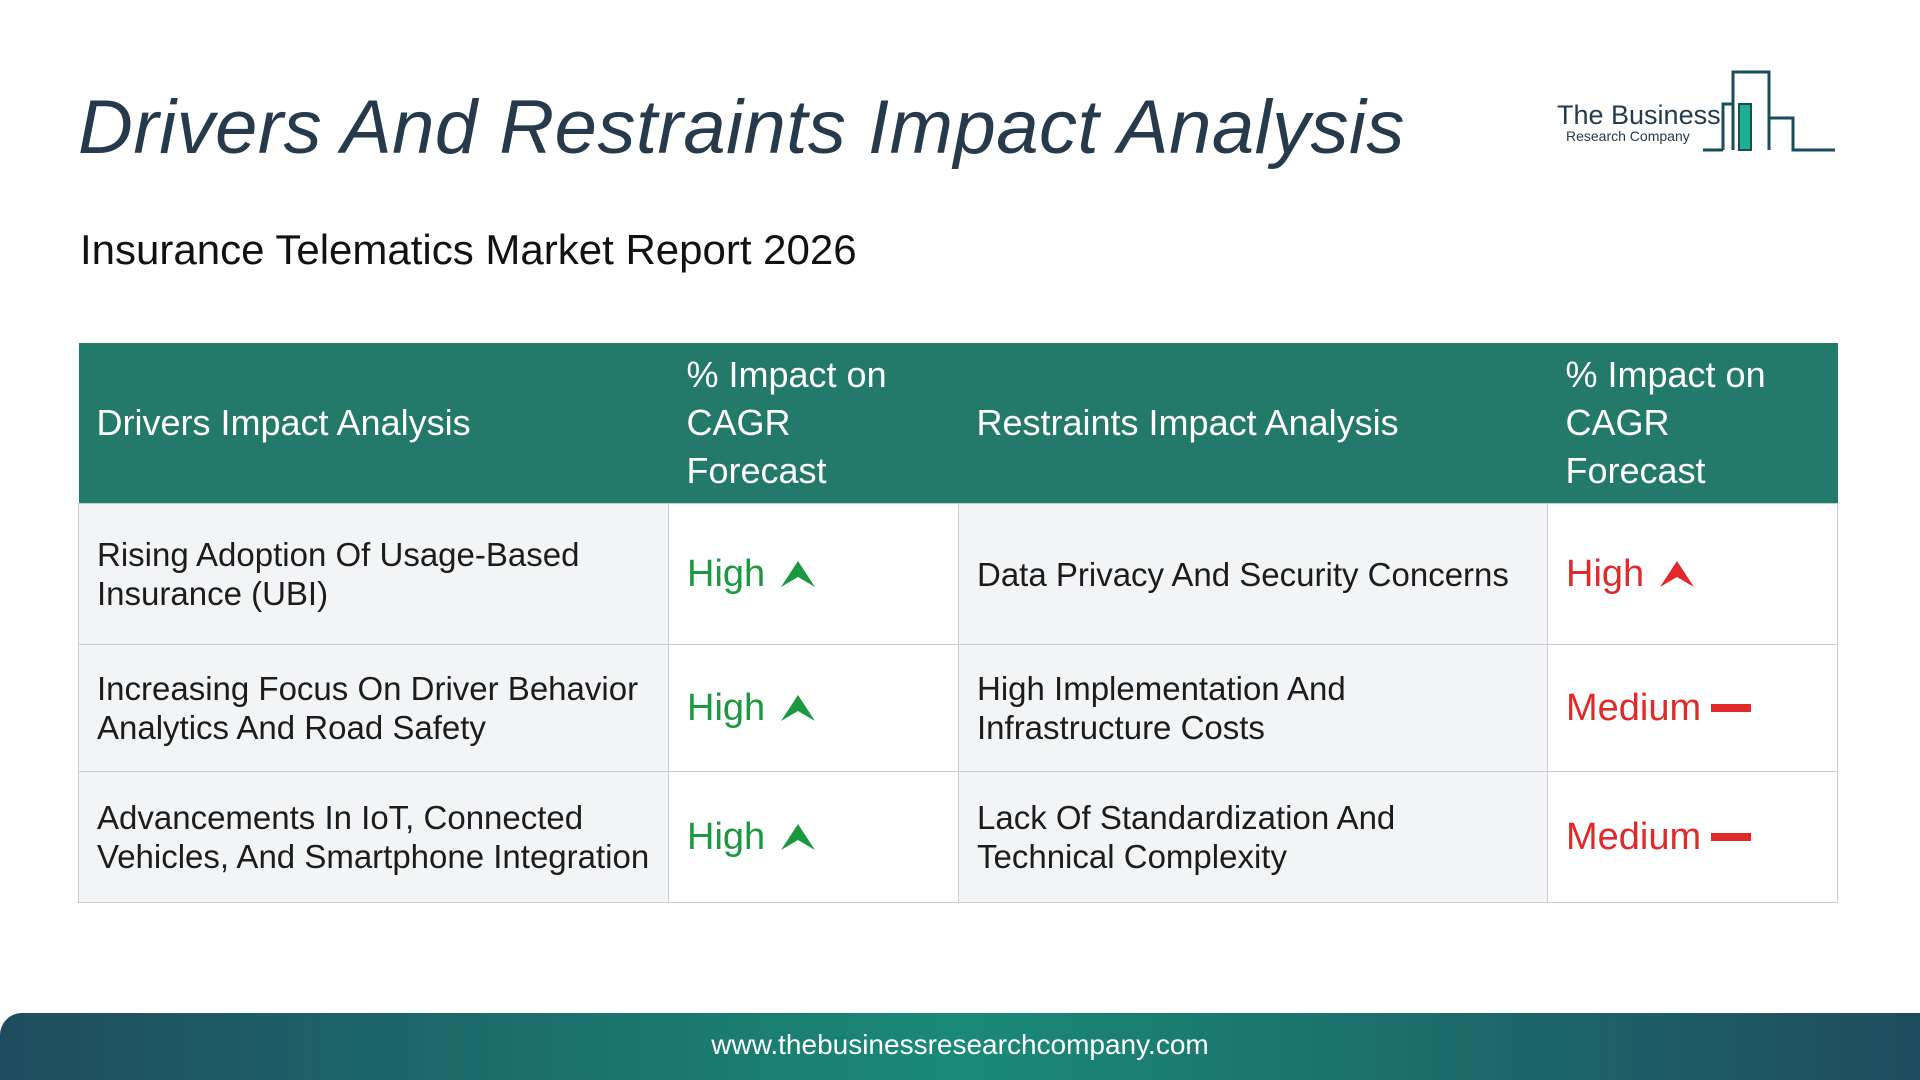 This screenshot has height=1080, width=1920. I want to click on restraint-cell: Data Privacy And Security Concerns, so click(1253, 574).